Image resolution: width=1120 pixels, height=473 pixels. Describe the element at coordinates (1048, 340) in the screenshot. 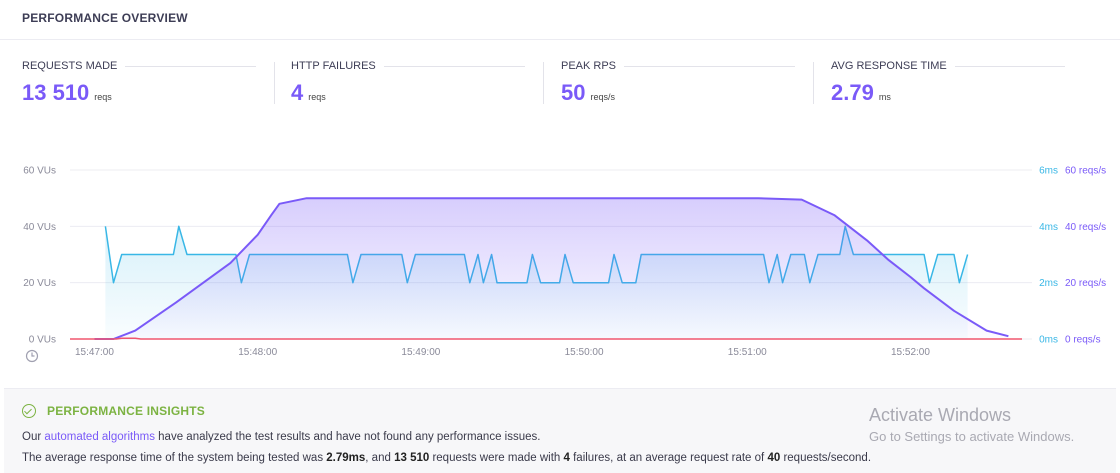

I see `y-right-ms-tick-label: 0ms` at that location.